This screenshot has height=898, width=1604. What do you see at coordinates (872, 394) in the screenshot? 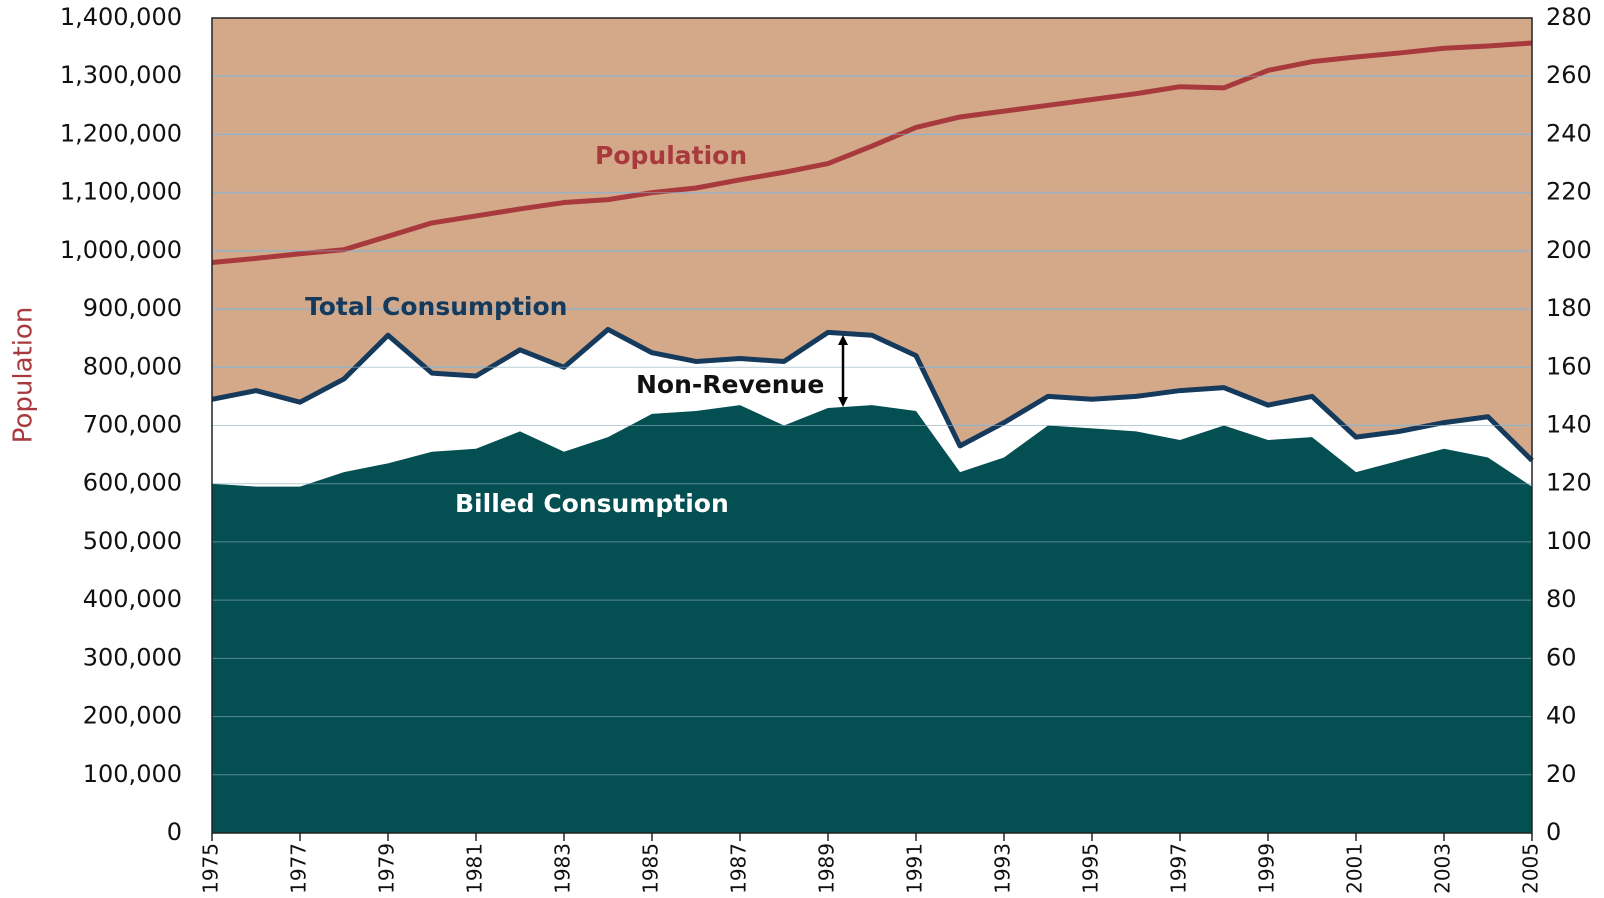
I see `line` at bounding box center [872, 394].